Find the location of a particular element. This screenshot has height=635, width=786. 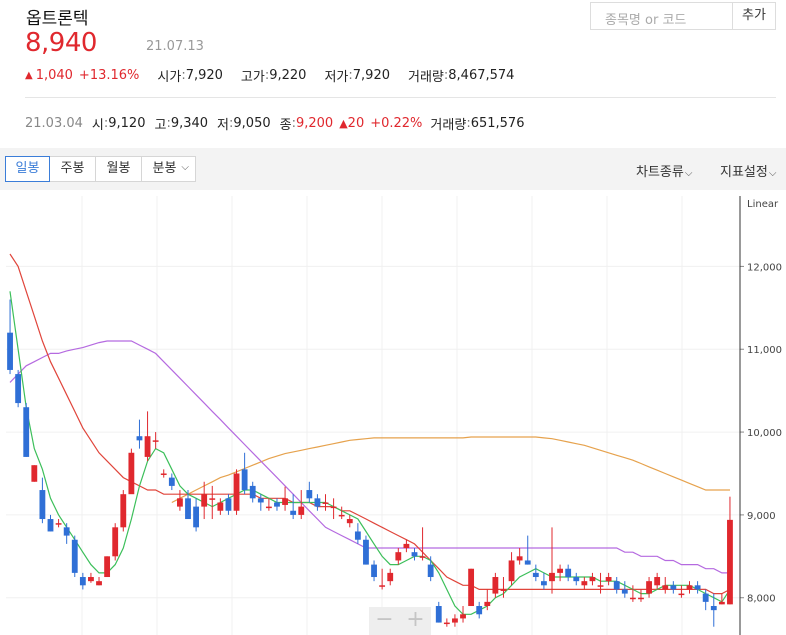

current-price: 8,940 is located at coordinates (61, 43).